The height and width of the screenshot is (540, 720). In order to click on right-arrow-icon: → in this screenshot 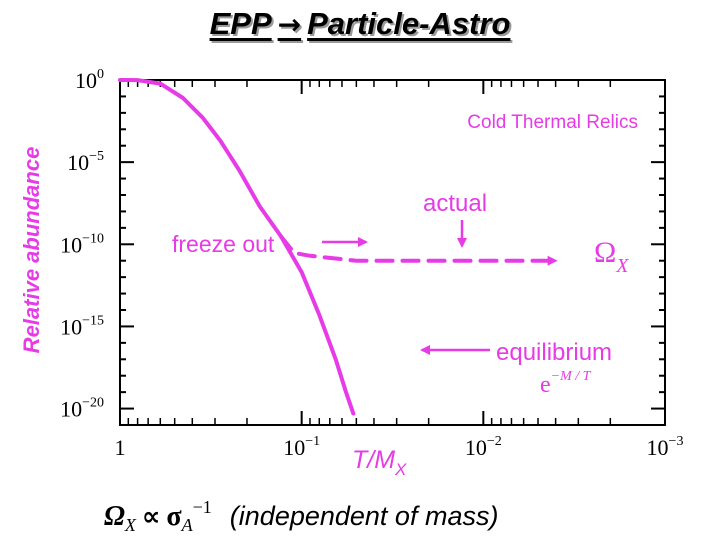, I will do `click(289, 24)`.